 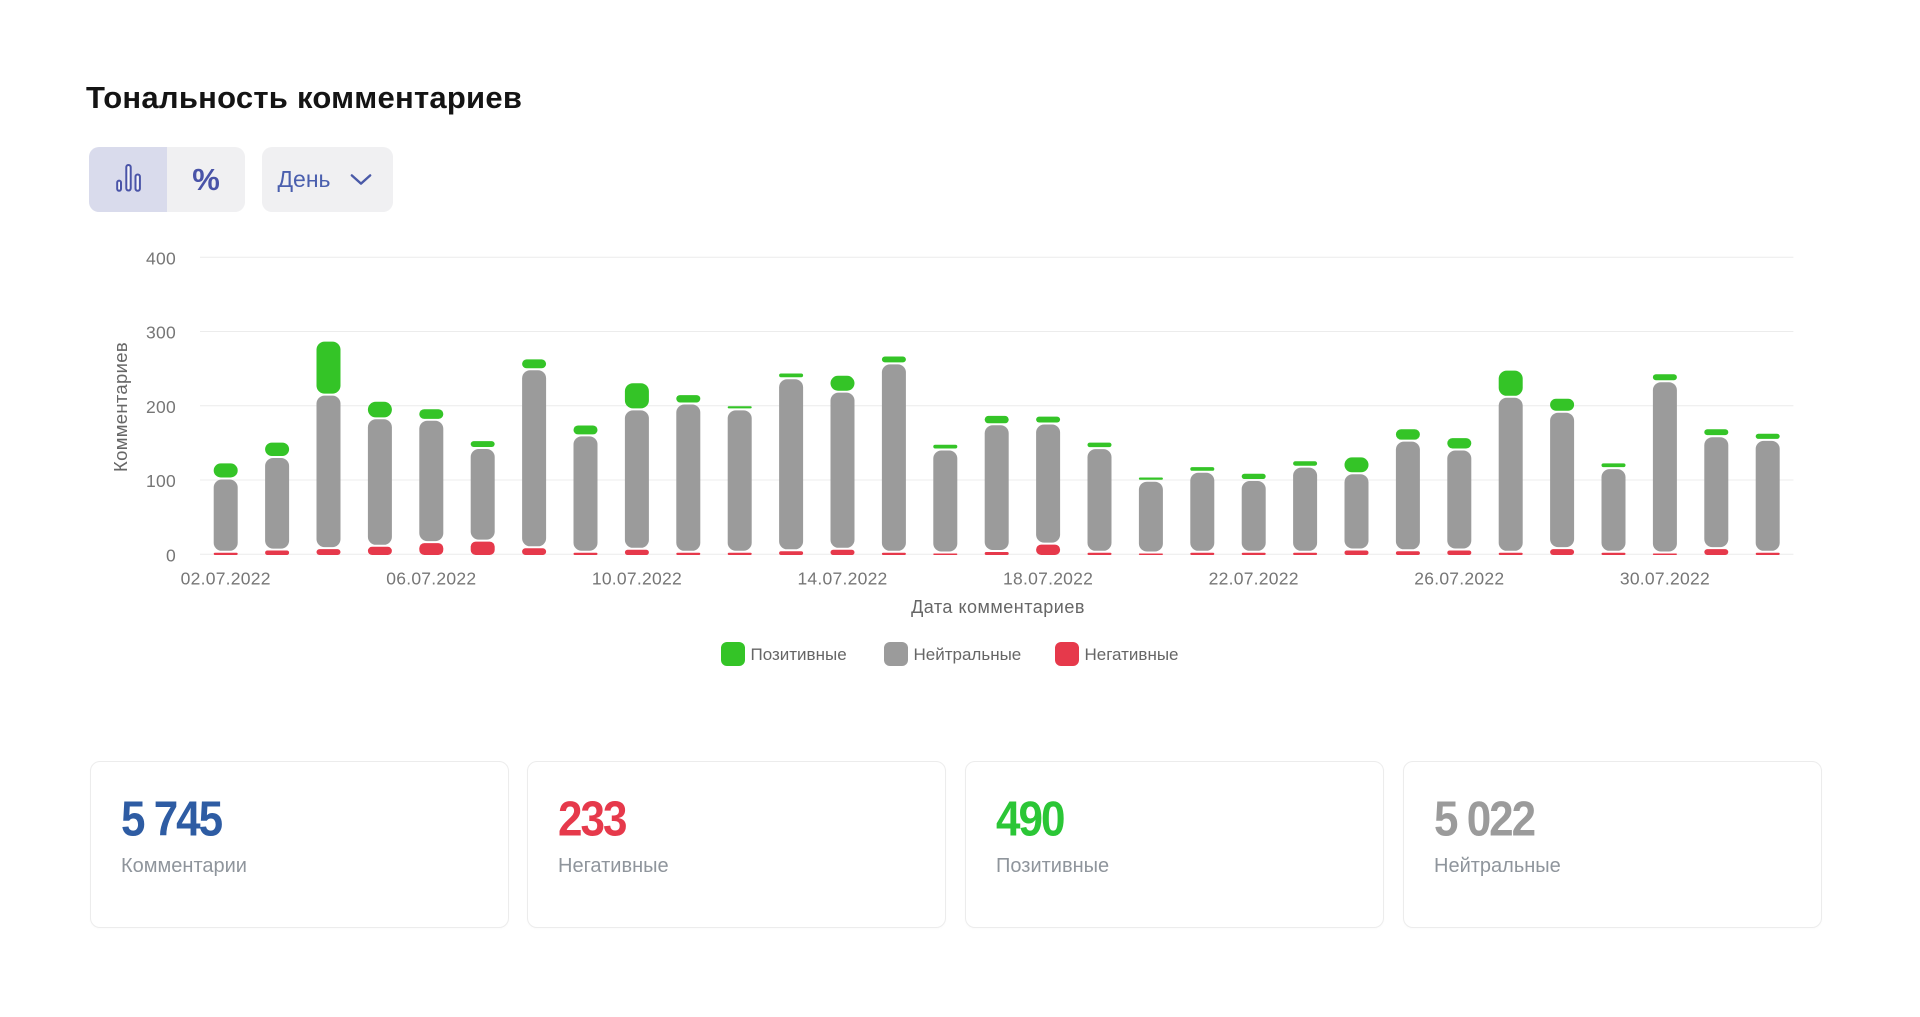 What do you see at coordinates (1665, 579) in the screenshot?
I see `svg-text: 30.07.2022` at bounding box center [1665, 579].